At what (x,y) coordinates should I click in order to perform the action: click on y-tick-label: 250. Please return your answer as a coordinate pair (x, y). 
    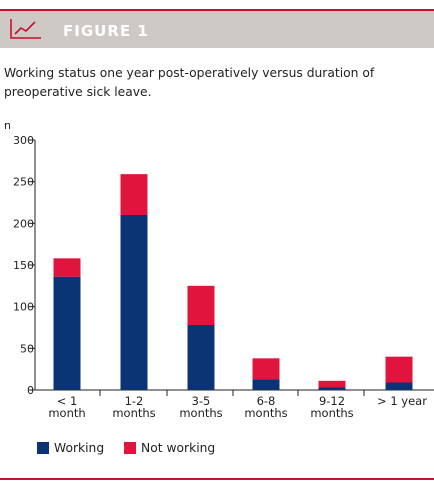
    Looking at the image, I should click on (23, 182).